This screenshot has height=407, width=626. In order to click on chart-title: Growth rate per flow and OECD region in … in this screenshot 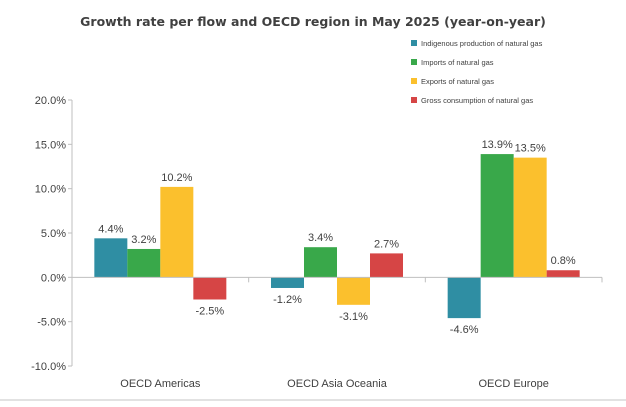, I will do `click(313, 21)`.